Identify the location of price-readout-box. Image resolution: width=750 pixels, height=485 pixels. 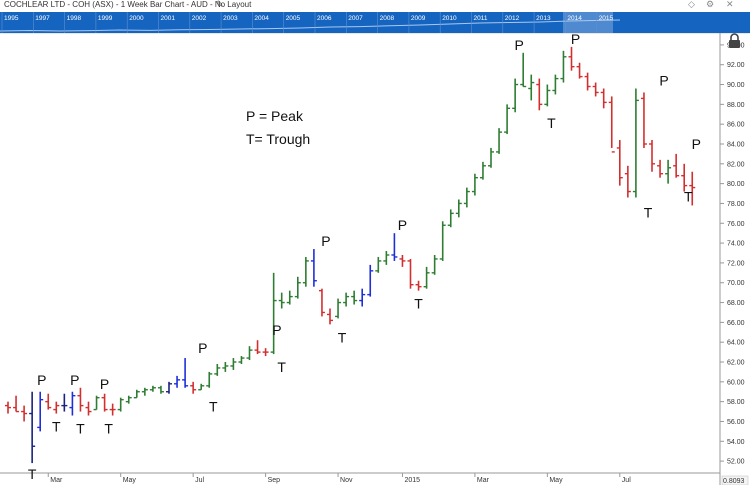
(735, 480).